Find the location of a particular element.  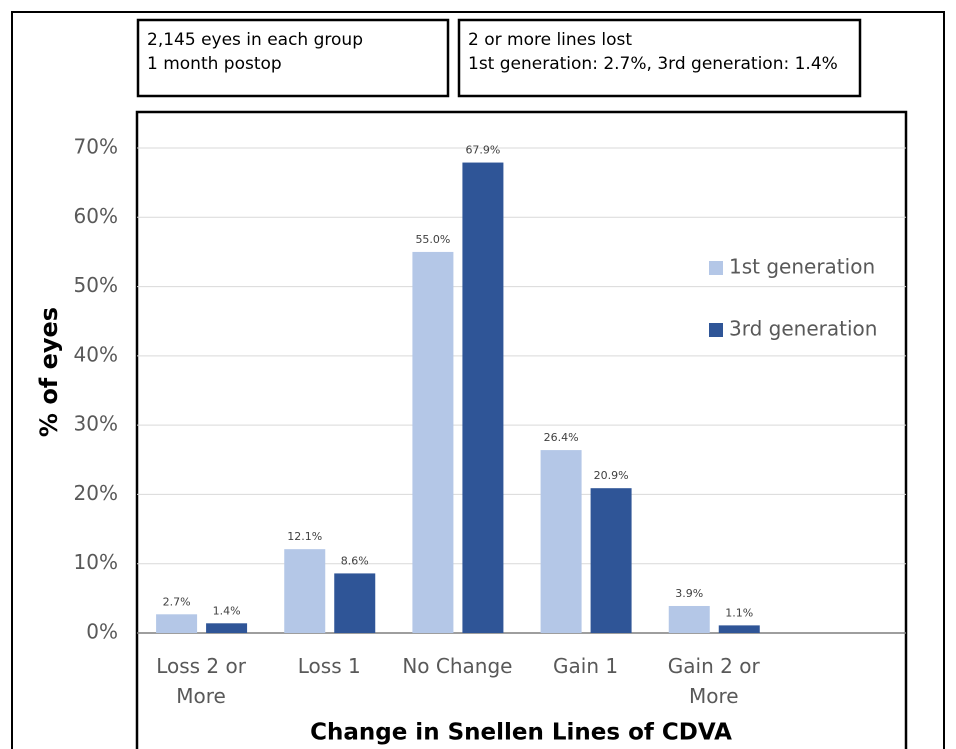

x-axis-title: Change in Snellen Lines of CDVA is located at coordinates (521, 733).